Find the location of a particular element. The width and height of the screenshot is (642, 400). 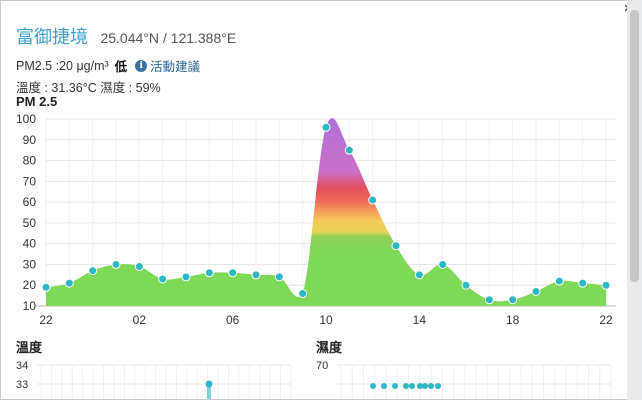

temp-humidity-text: 溫度 : 31.36°C 濕度 : 59% is located at coordinates (88, 88).